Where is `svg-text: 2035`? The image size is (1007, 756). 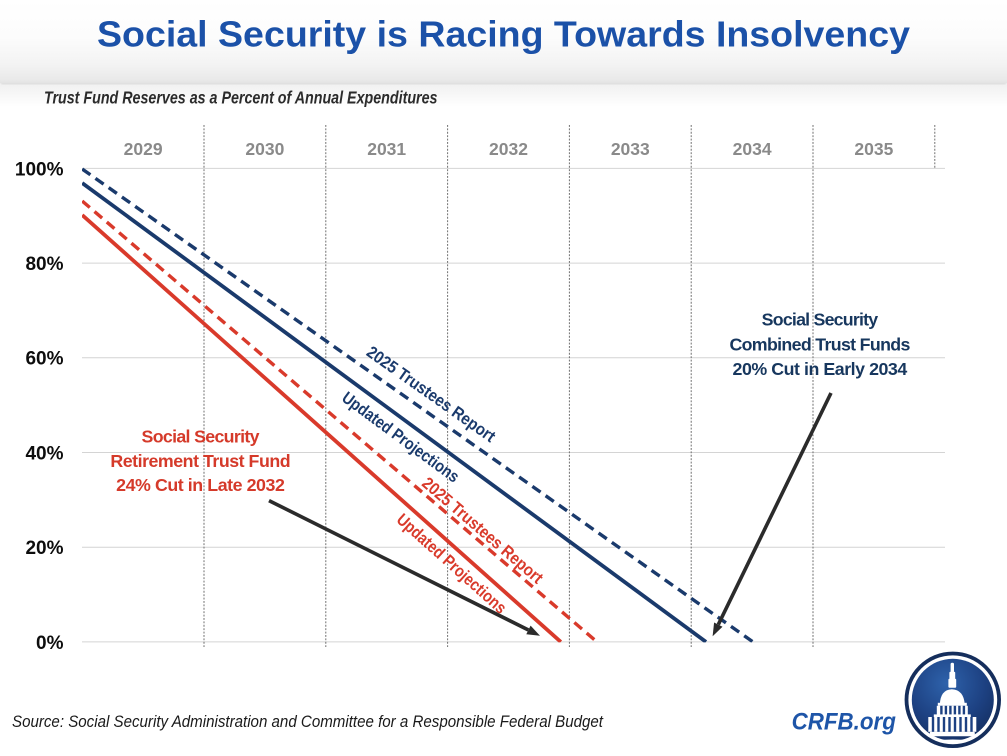
svg-text: 2035 is located at coordinates (873, 149).